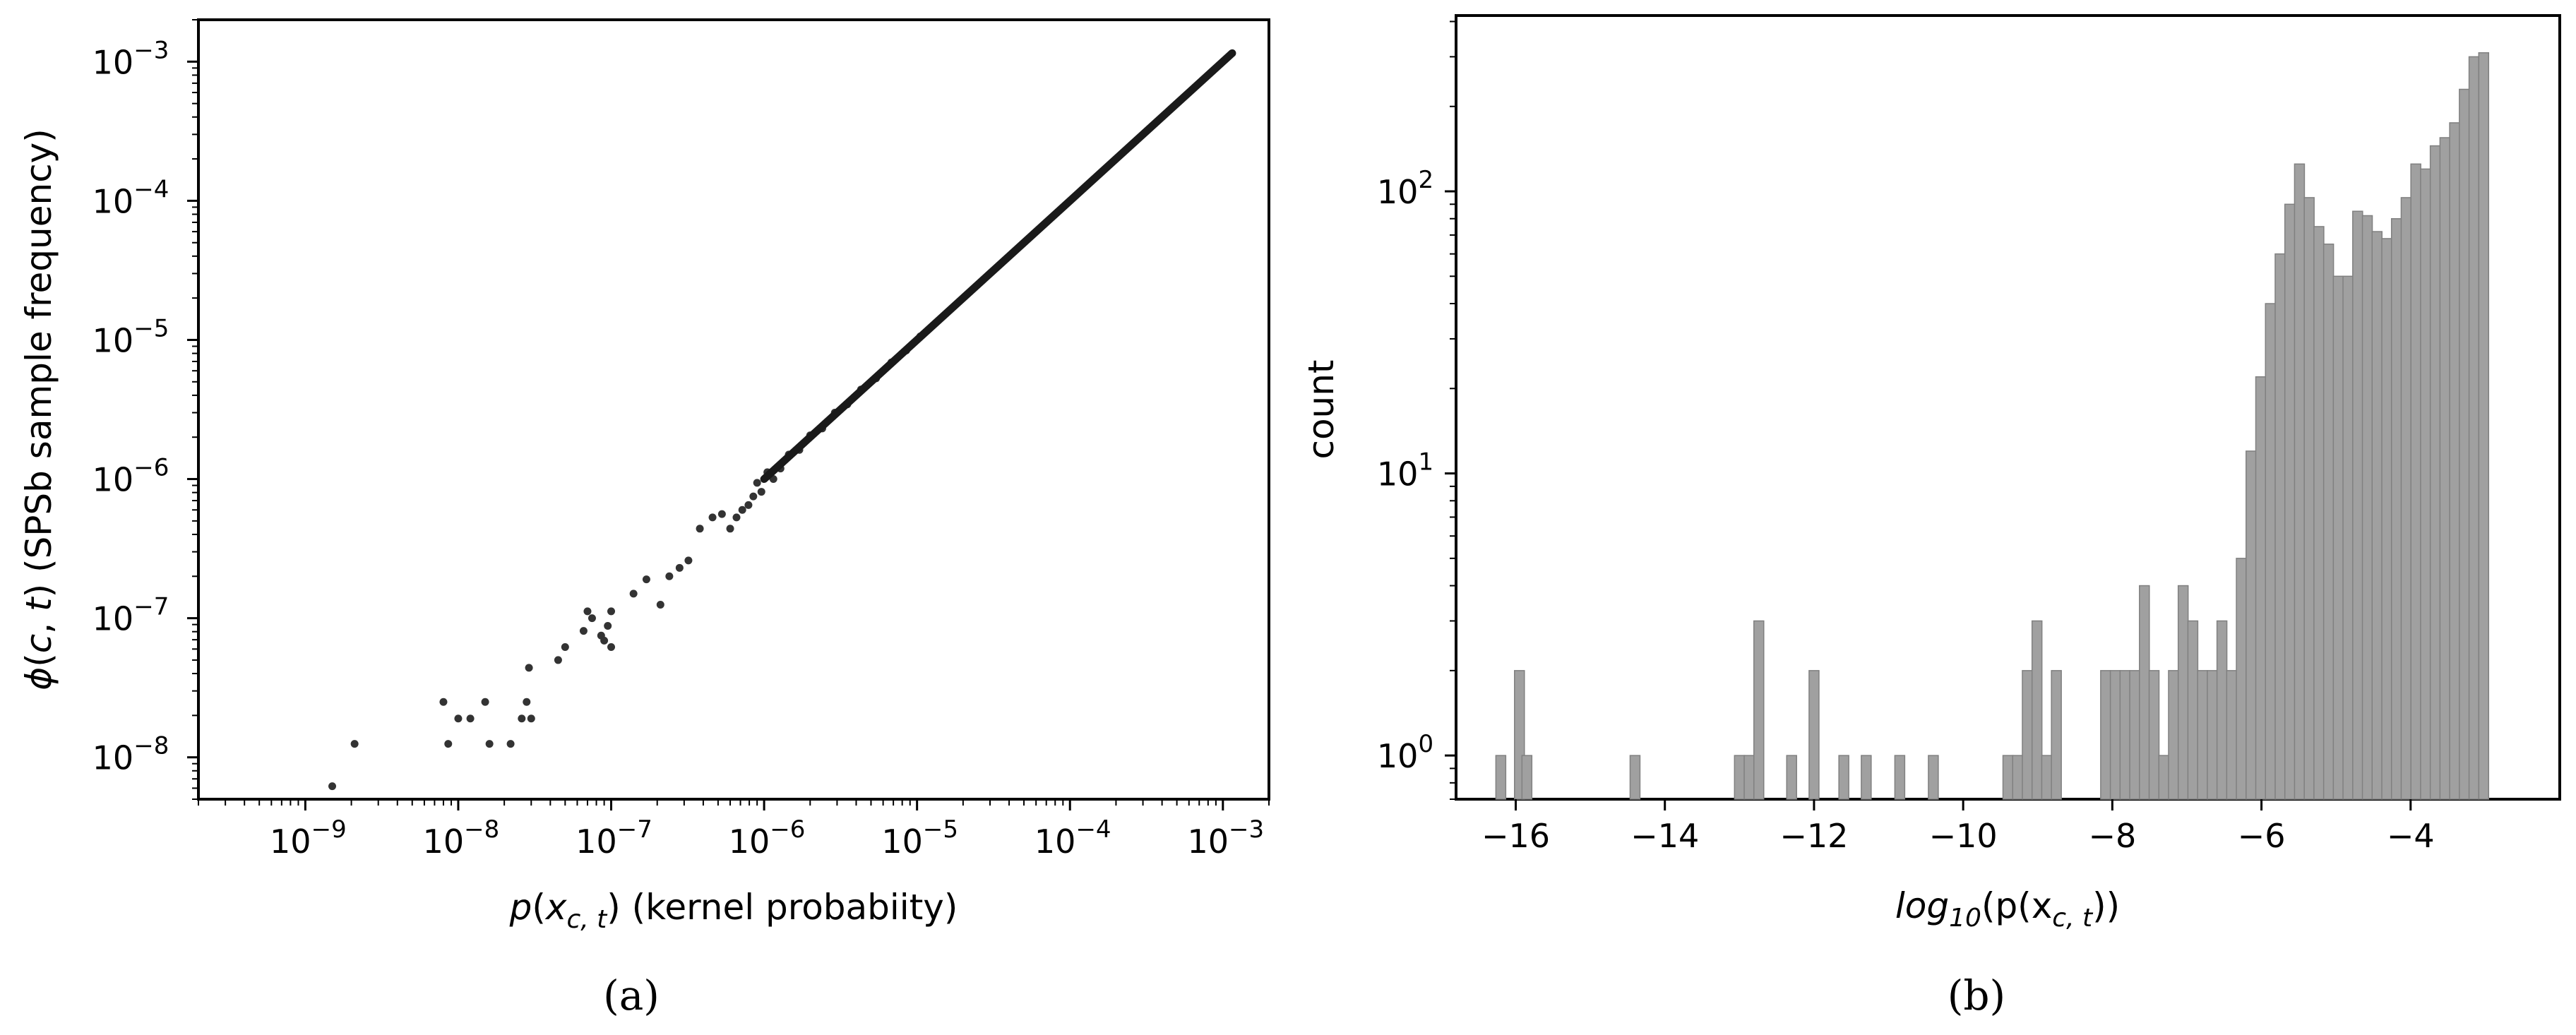 The image size is (2576, 1035). I want to click on dense-diagonal-line, so click(998, 266).